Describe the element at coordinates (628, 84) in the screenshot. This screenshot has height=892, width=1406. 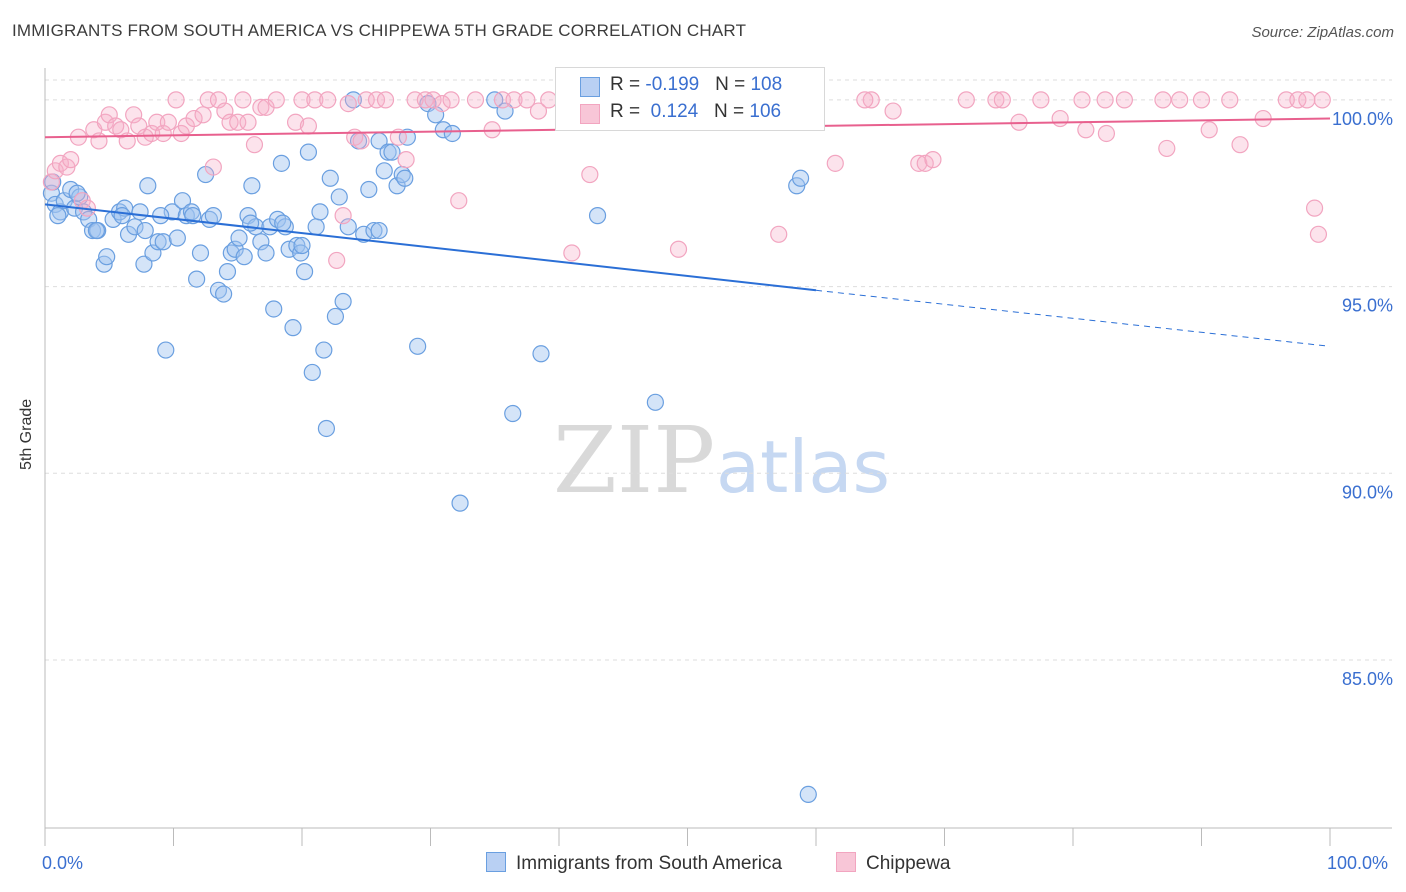
I see `legend-r-label-blue: R =` at that location.